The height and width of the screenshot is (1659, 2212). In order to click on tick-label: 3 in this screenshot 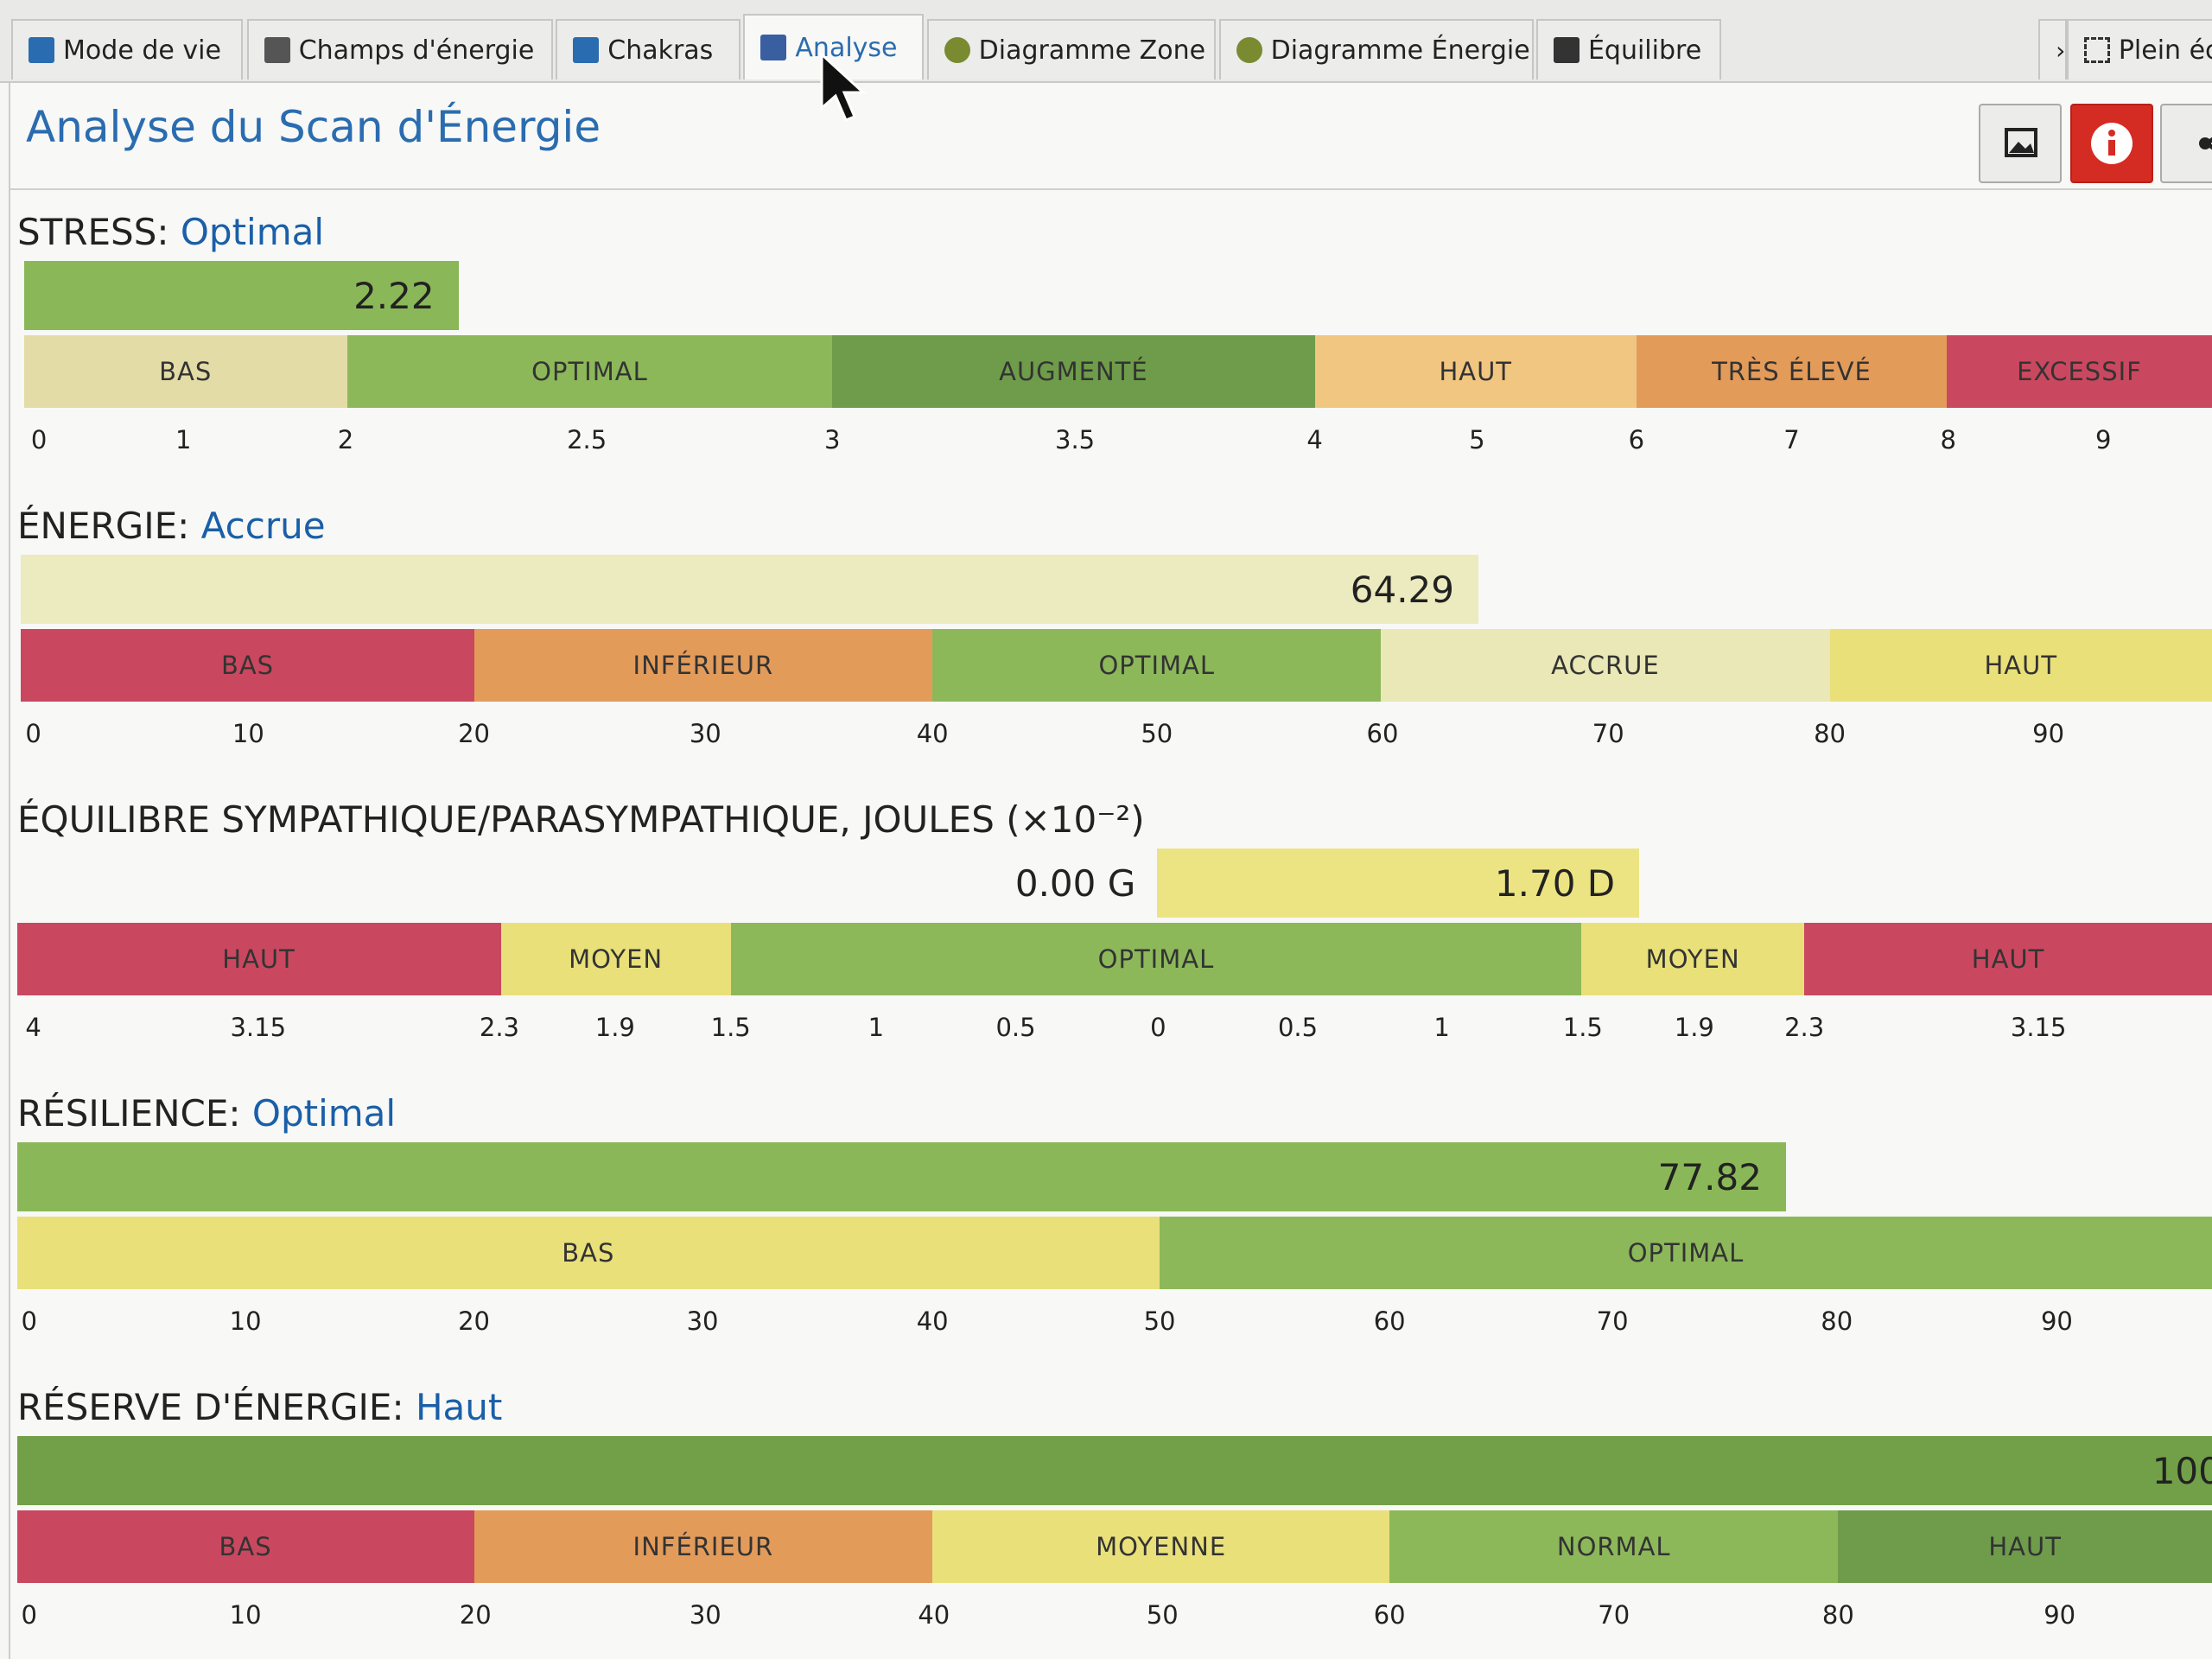, I will do `click(832, 439)`.